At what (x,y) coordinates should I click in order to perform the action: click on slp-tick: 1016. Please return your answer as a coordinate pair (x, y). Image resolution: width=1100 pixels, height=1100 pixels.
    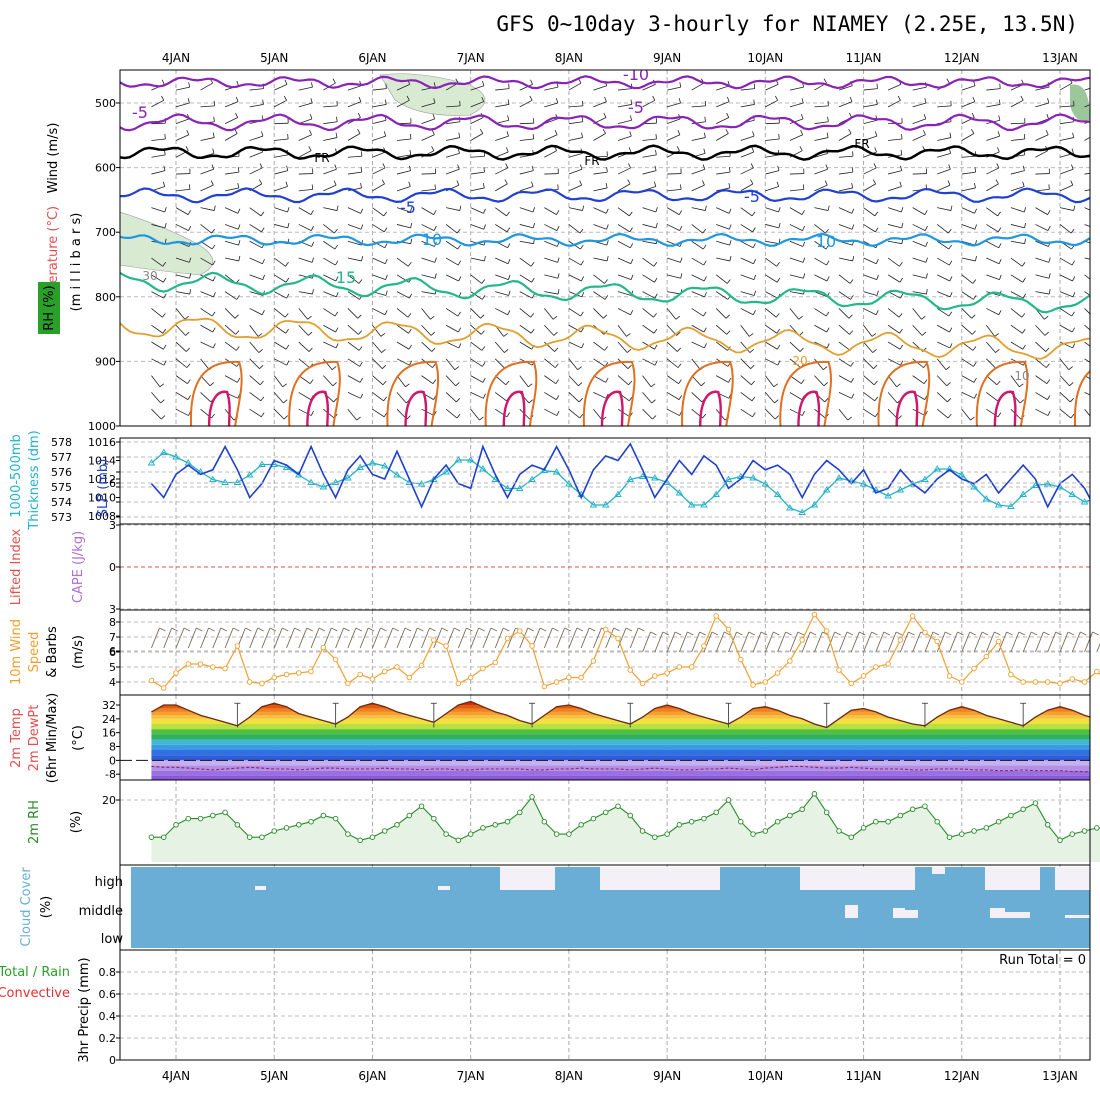
    Looking at the image, I should click on (102, 442).